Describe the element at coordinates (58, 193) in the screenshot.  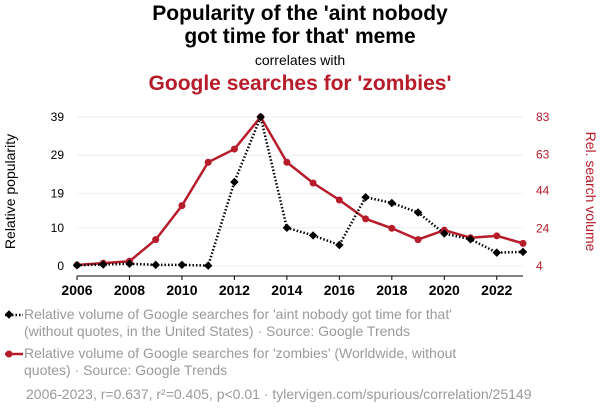
I see `y-tick-left: 19` at that location.